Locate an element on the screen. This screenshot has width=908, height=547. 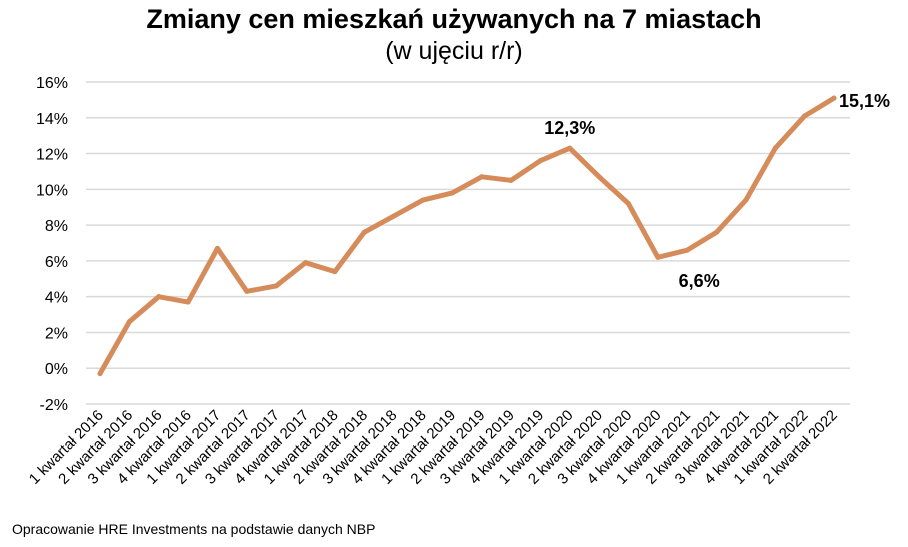
y-tick-label: -2% is located at coordinates (54, 405).